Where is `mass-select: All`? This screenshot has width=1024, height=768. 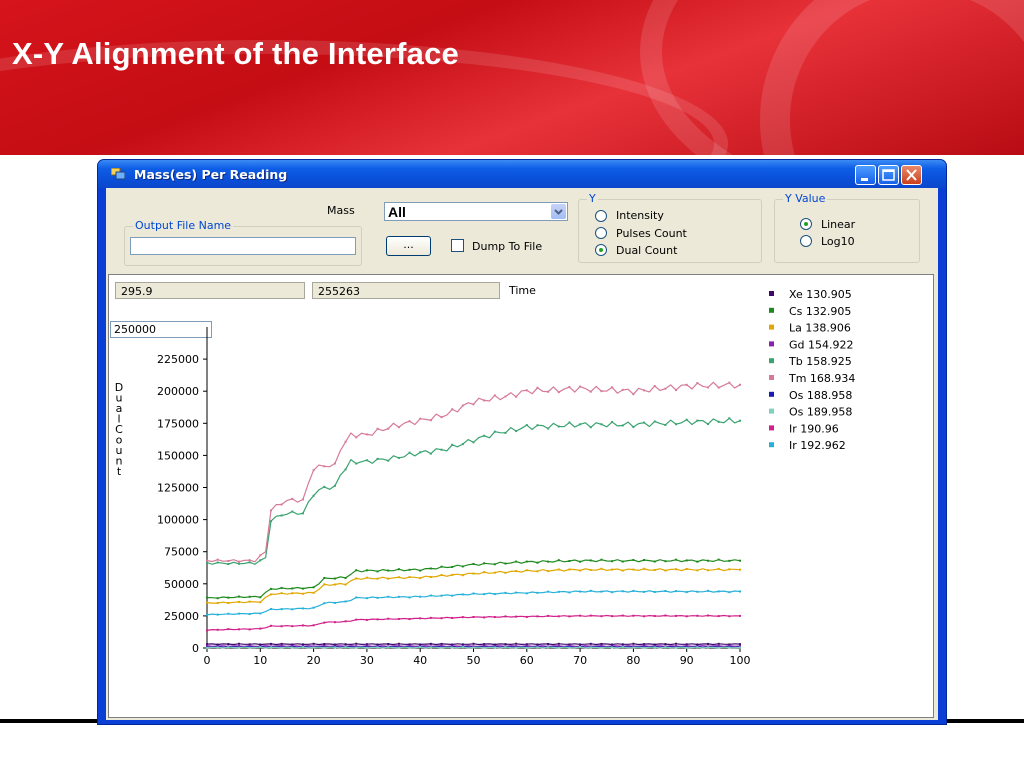
mass-select: All is located at coordinates (476, 211).